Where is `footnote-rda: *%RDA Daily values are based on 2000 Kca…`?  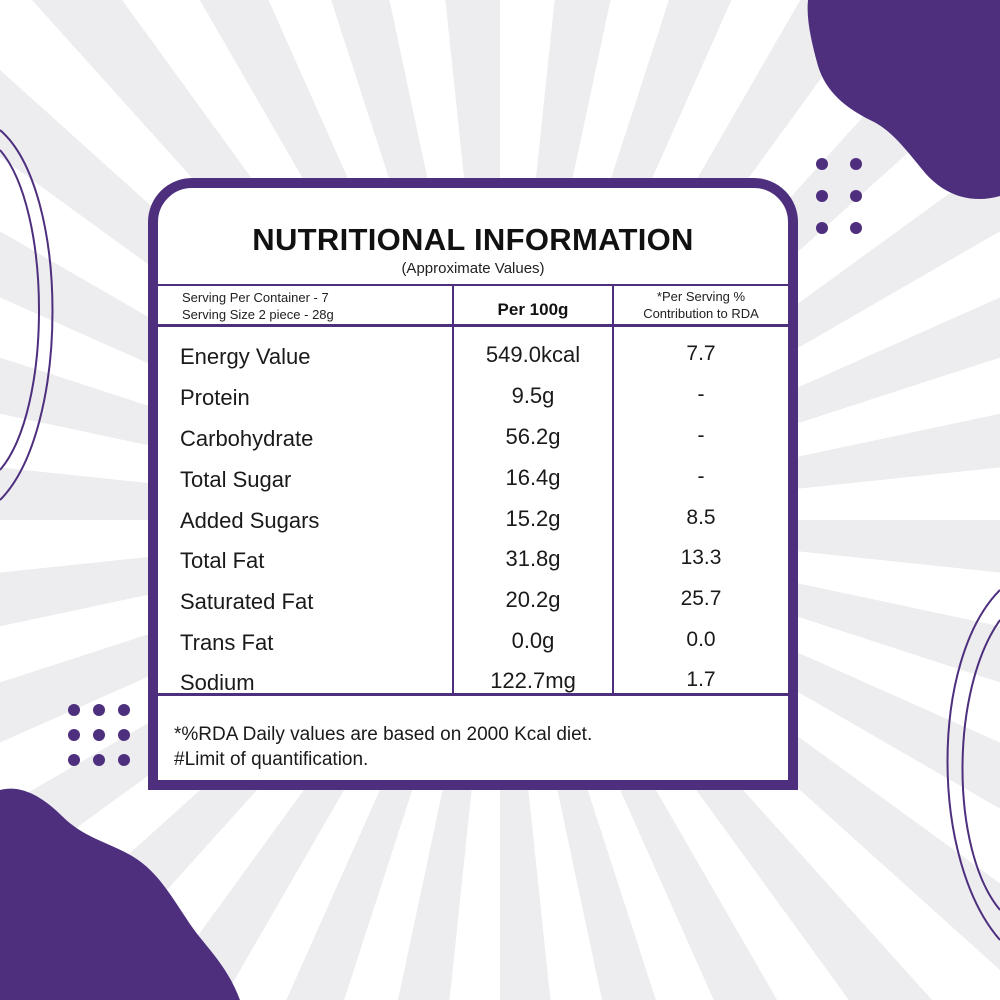 footnote-rda: *%RDA Daily values are based on 2000 Kca… is located at coordinates (383, 734).